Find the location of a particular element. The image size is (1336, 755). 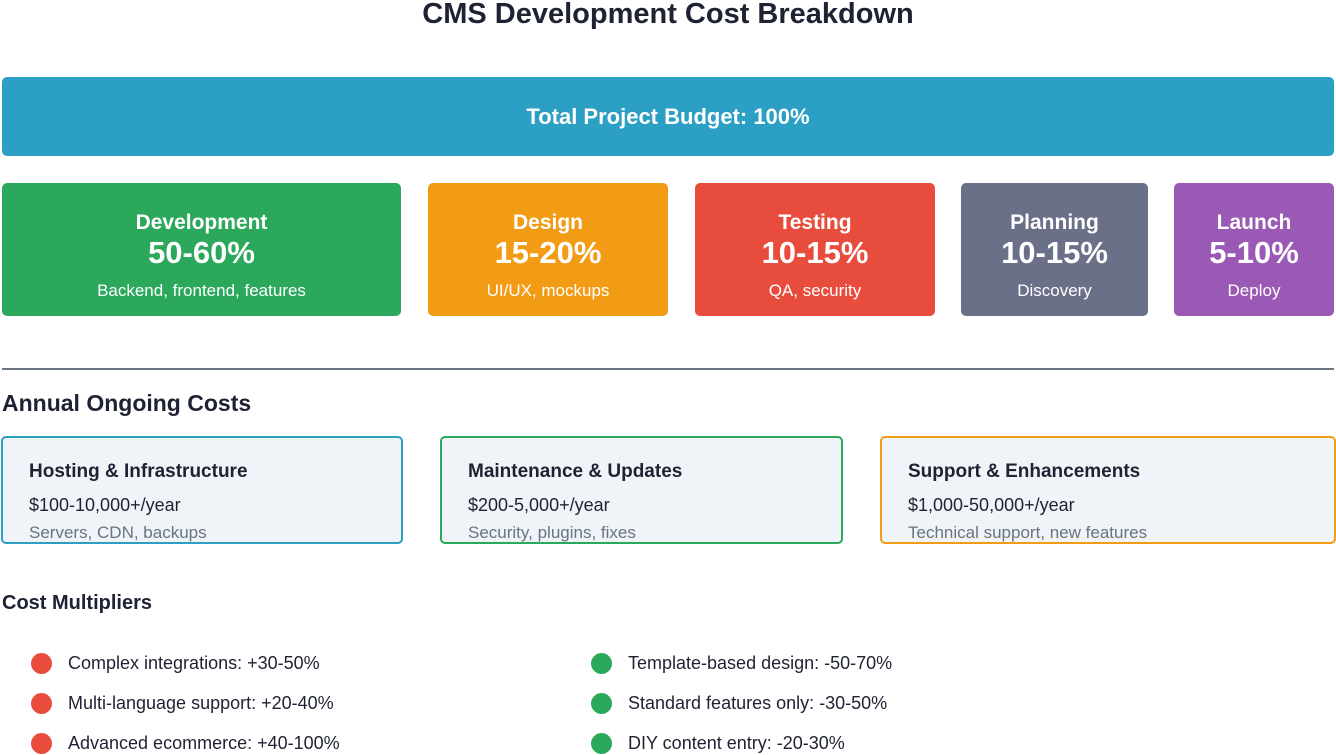

multiplier-decrease-item: Standard features only: -30-50% is located at coordinates (739, 703).